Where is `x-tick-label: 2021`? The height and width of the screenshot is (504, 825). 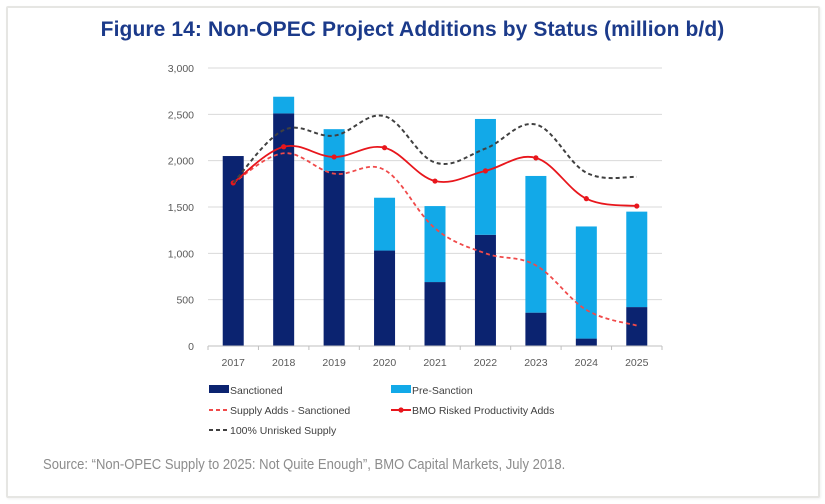 x-tick-label: 2021 is located at coordinates (435, 363).